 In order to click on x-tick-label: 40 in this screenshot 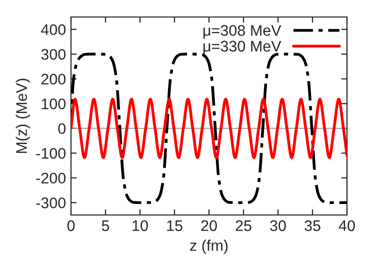, I will do `click(346, 226)`.